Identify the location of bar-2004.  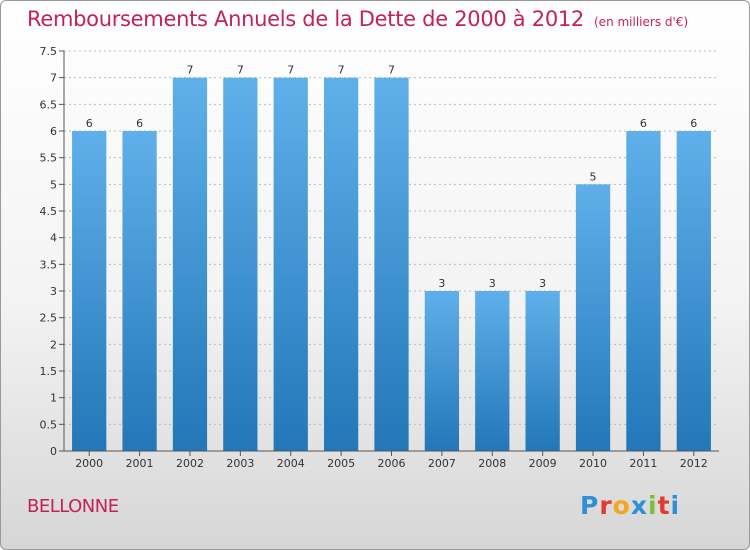
(290, 264).